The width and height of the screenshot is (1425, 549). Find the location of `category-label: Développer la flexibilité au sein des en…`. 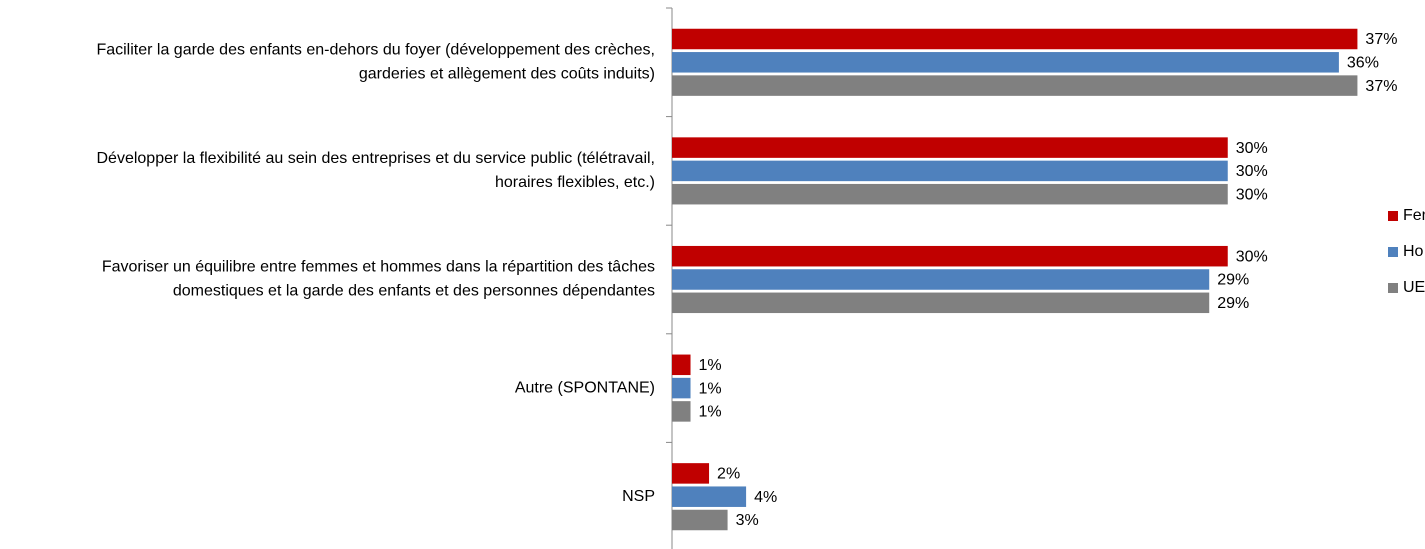

category-label: Développer la flexibilité au sein des en… is located at coordinates (375, 158).